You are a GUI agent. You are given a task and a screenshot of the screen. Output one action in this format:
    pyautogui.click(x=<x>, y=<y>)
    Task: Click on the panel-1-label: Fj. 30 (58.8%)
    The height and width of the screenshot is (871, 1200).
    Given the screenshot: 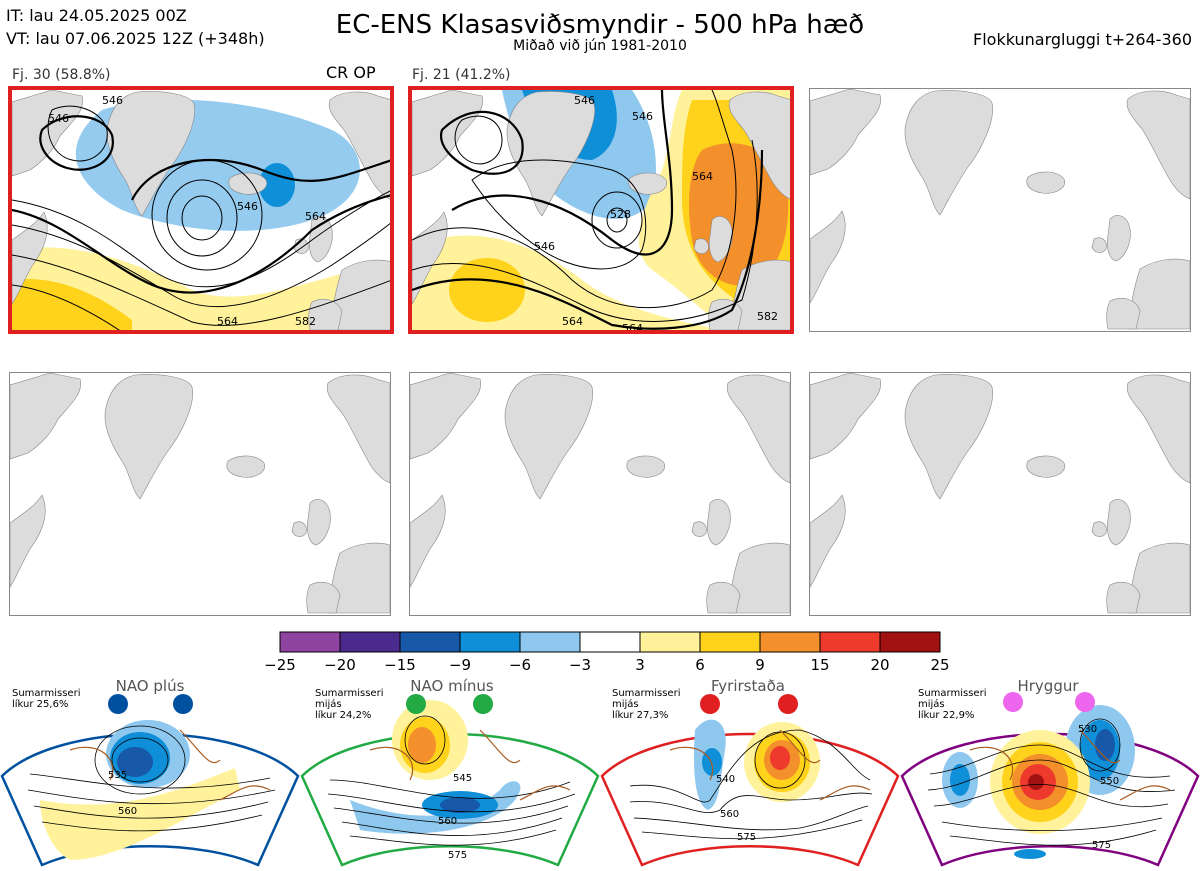 What is the action you would take?
    pyautogui.click(x=61, y=75)
    